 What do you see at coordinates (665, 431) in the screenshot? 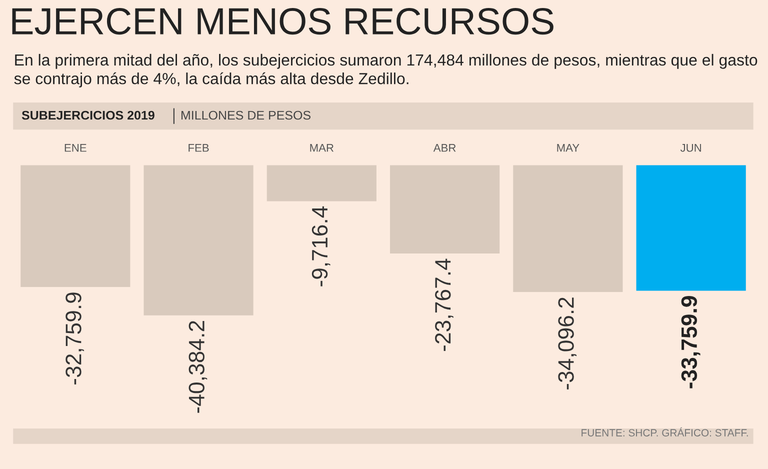
I see `source-note: FUENTE: SHCP. GRÁFICO: STAFF.` at bounding box center [665, 431].